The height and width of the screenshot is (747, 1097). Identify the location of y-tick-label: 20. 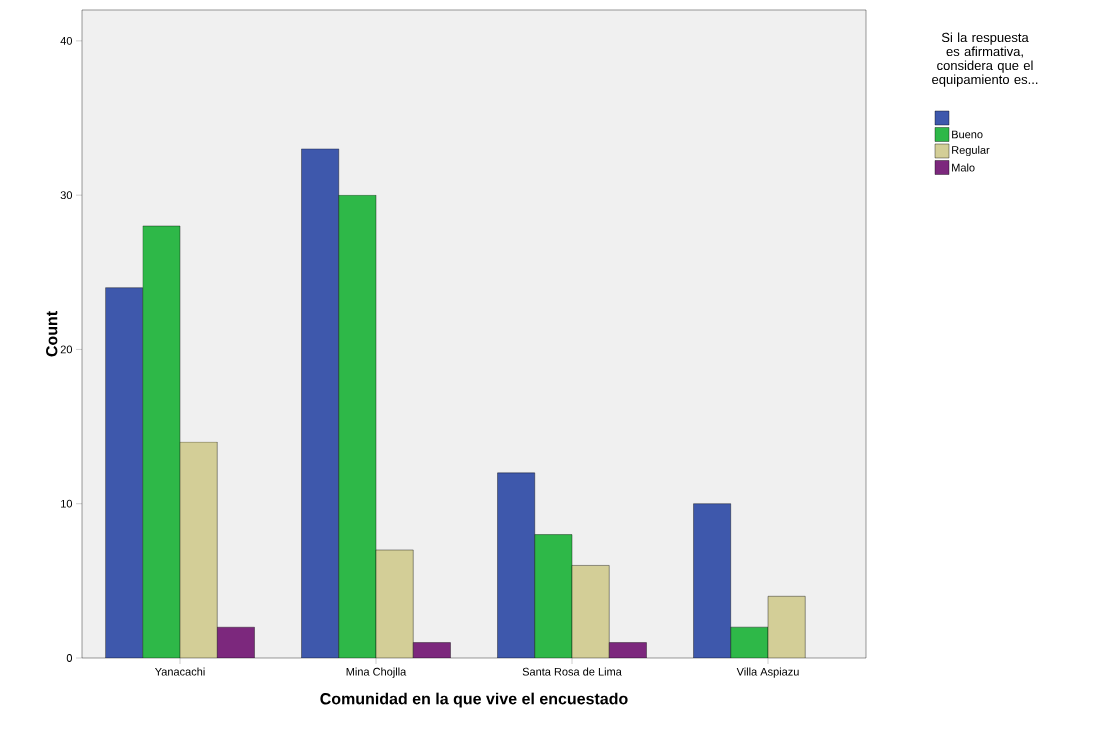
(66, 349).